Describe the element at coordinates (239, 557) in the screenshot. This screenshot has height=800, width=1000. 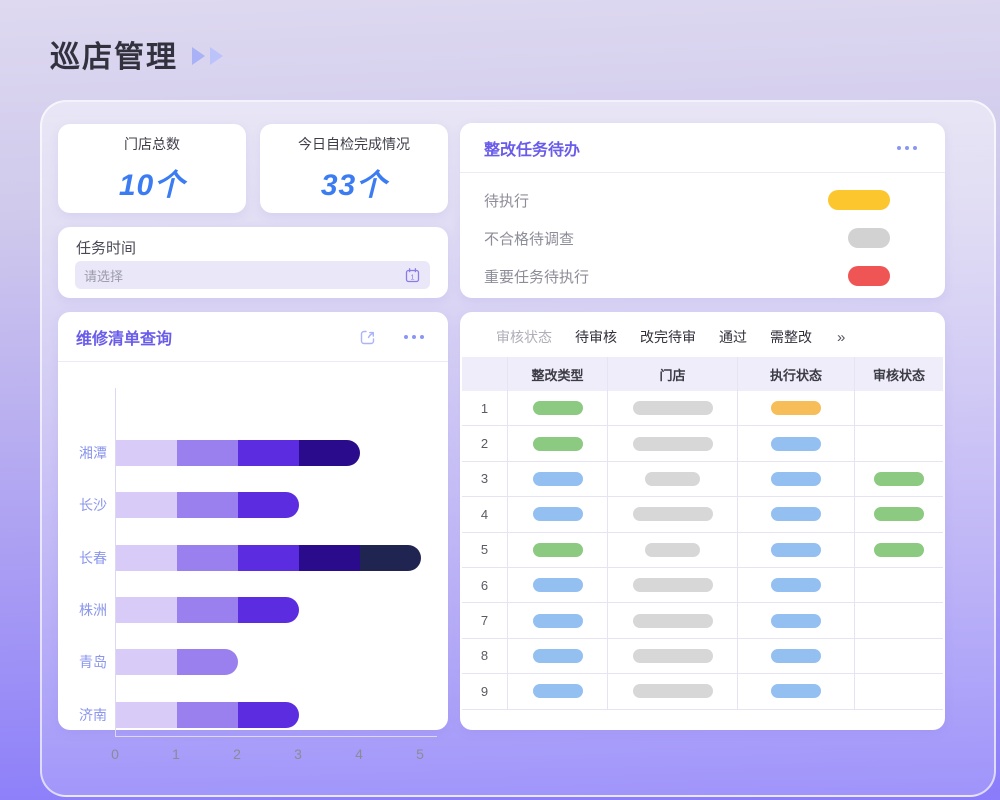
I see `bar-row: 长春` at that location.